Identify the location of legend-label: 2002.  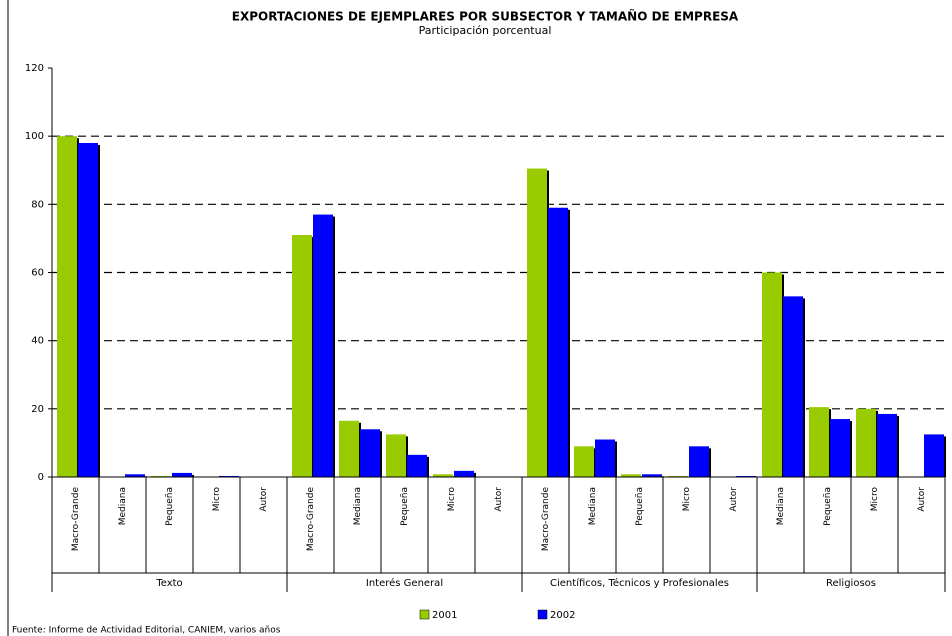
(562, 615).